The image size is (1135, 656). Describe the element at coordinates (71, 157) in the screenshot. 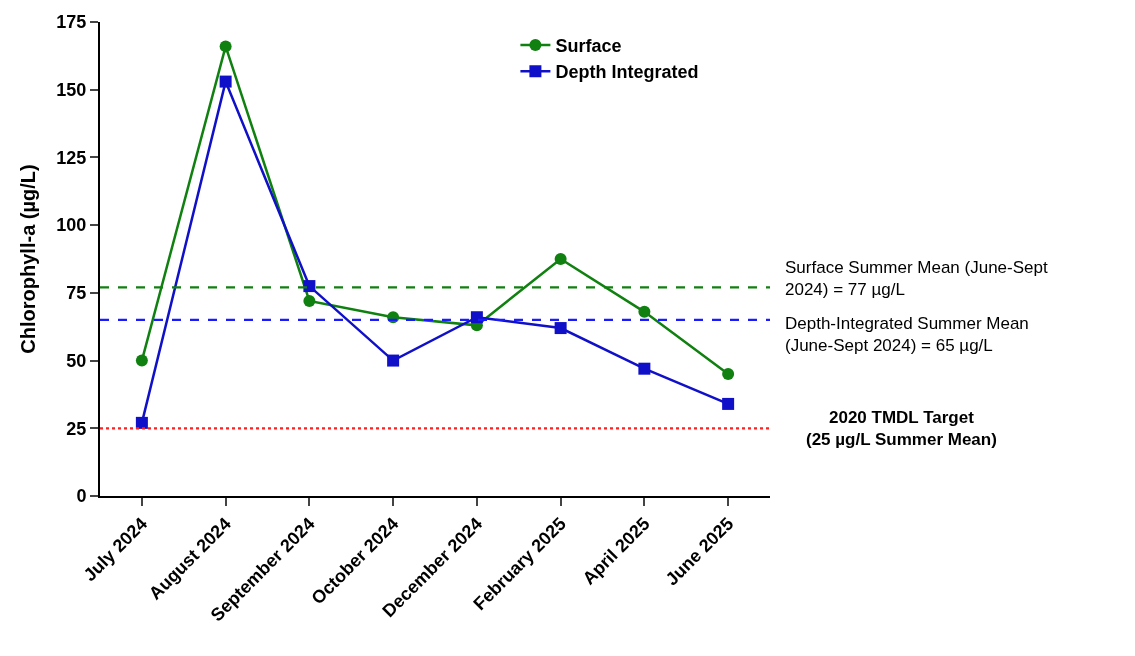

I see `y-tick-label: 125` at that location.